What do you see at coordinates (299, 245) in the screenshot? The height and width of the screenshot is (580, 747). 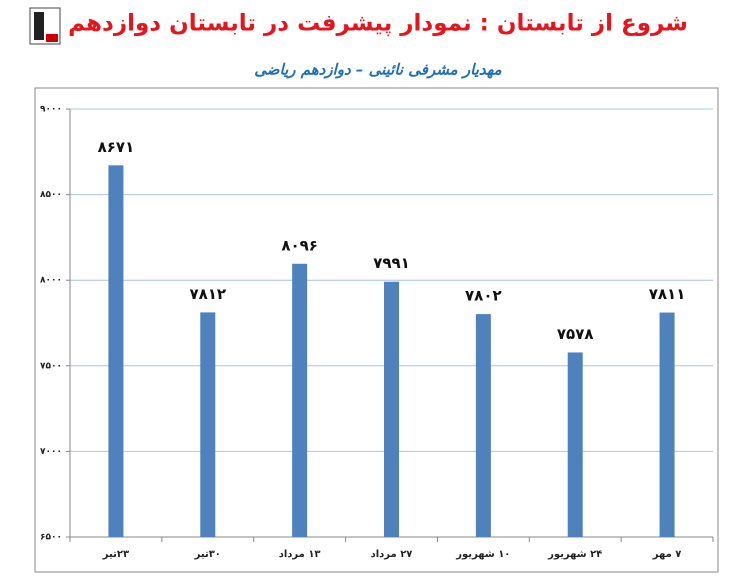 I see `data-label: ۸۰۹۶` at bounding box center [299, 245].